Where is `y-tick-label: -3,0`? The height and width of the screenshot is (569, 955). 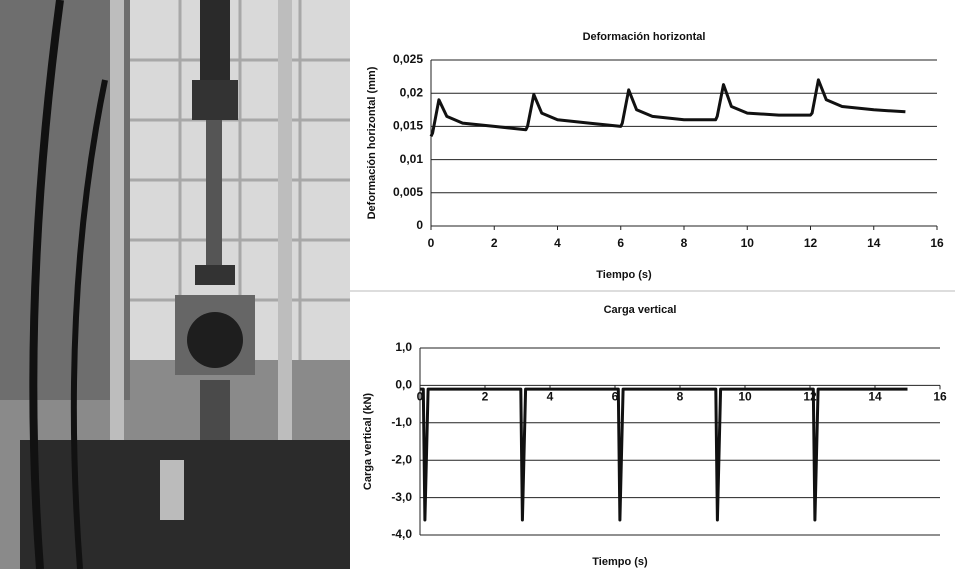 y-tick-label: -3,0 is located at coordinates (401, 497).